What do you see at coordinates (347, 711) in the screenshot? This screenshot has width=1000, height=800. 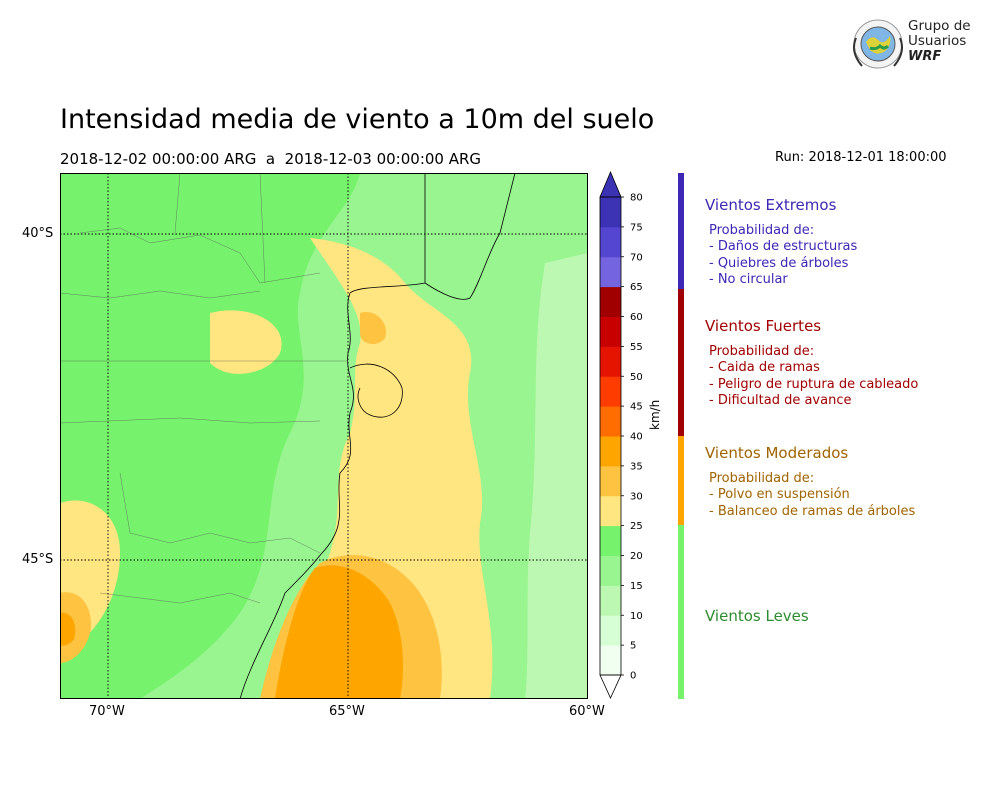 I see `lon-label-65w: 65°W` at bounding box center [347, 711].